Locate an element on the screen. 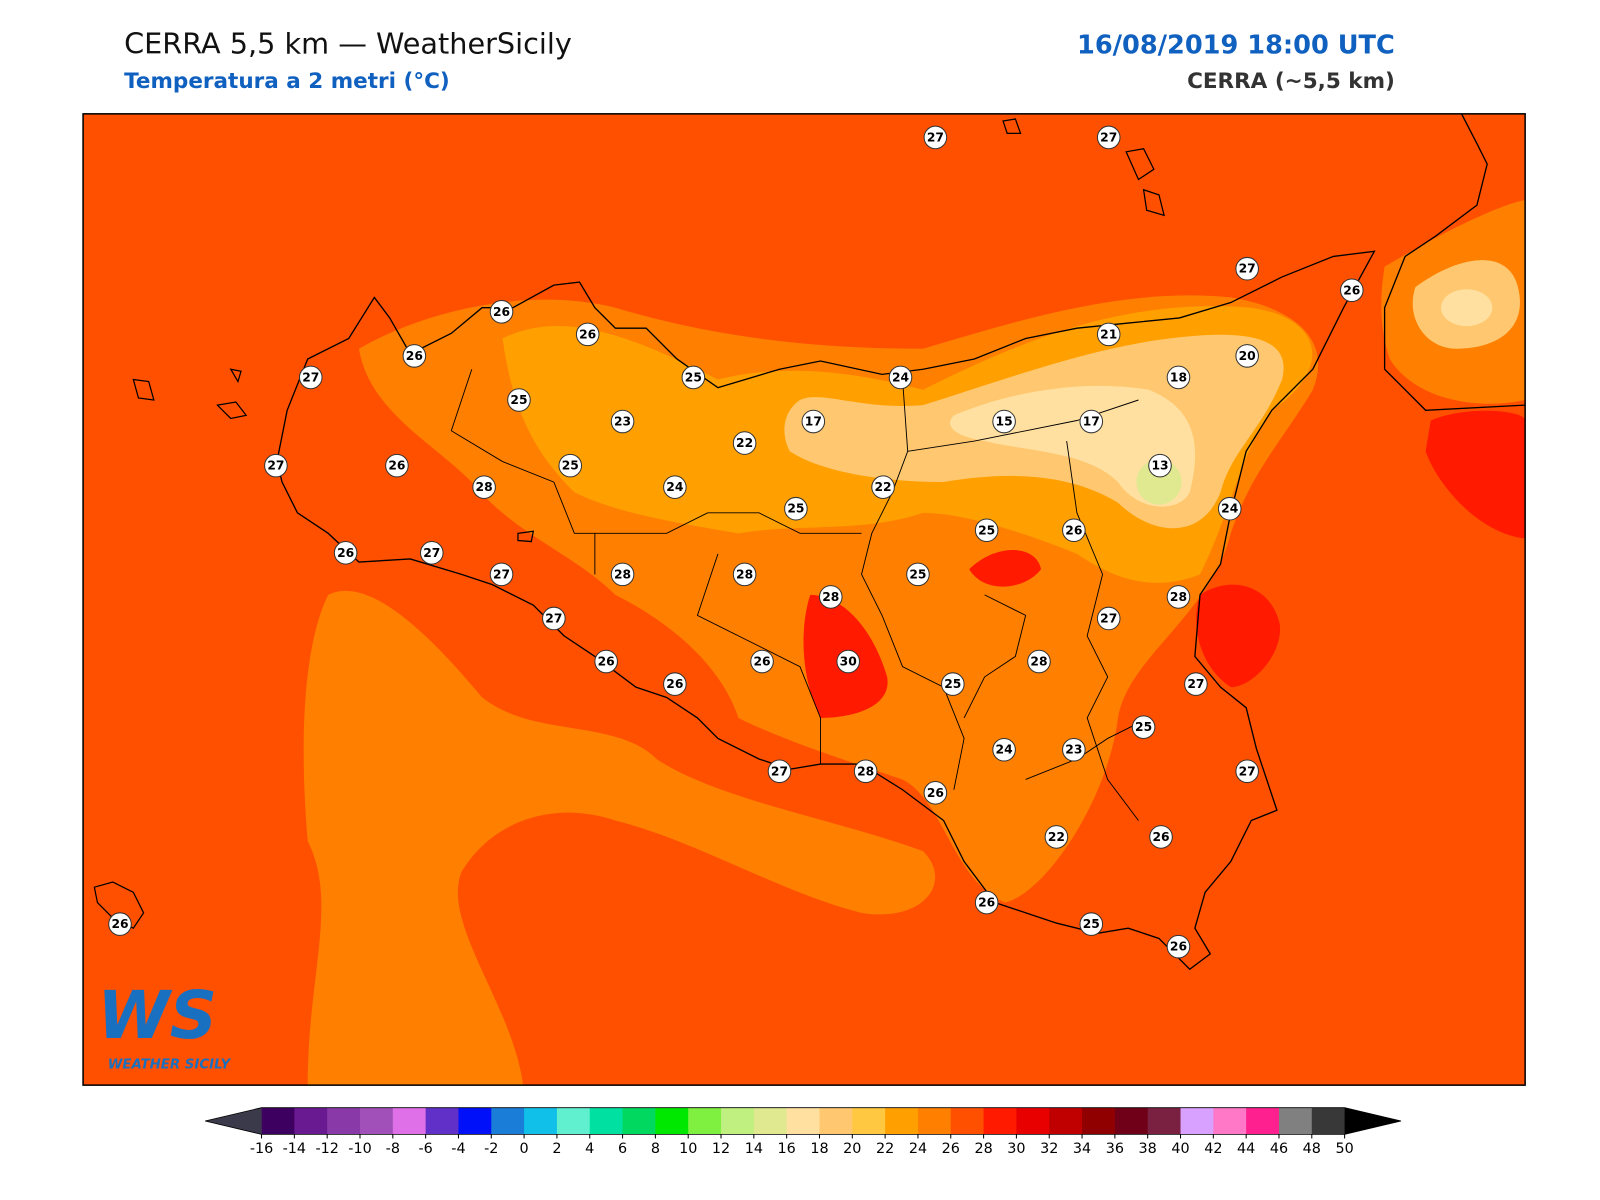 The width and height of the screenshot is (1600, 1200). station-value: 17 is located at coordinates (1091, 422).